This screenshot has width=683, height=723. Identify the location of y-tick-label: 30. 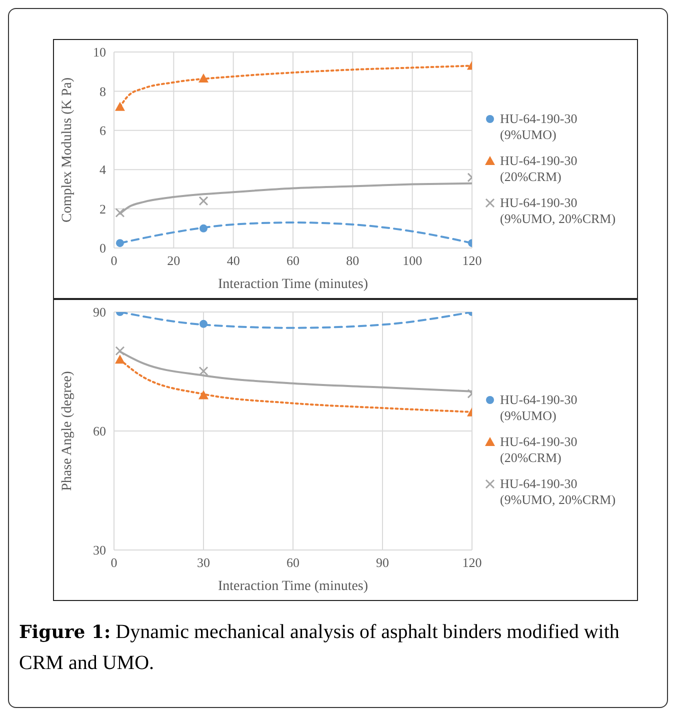
(99, 550).